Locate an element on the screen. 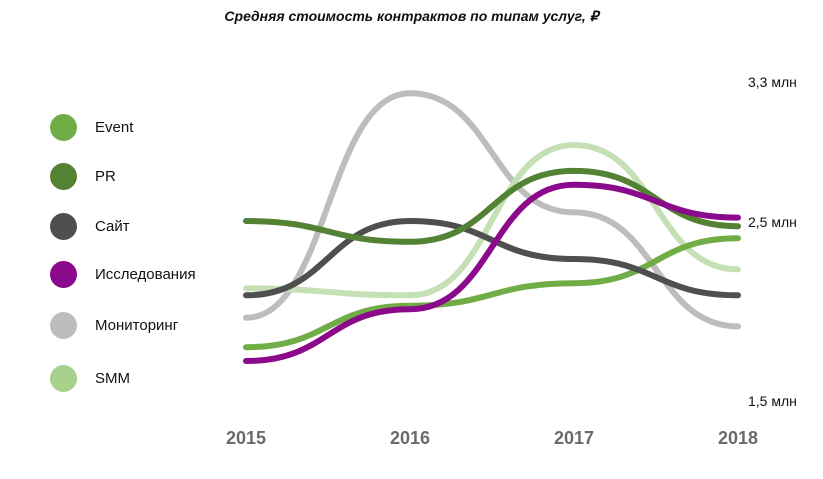  legend-item-research: Исследования is located at coordinates (123, 274).